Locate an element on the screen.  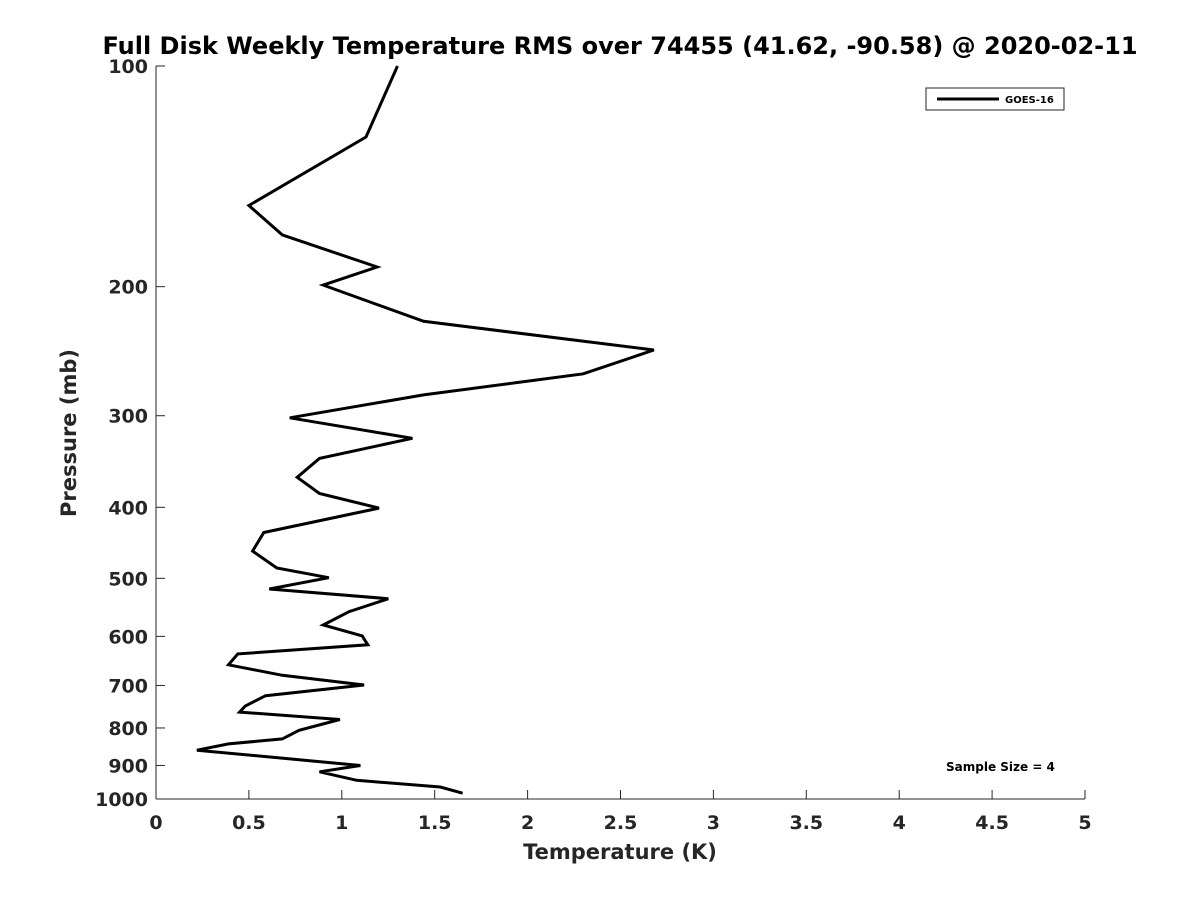
x-tick-label: 1 is located at coordinates (341, 823).